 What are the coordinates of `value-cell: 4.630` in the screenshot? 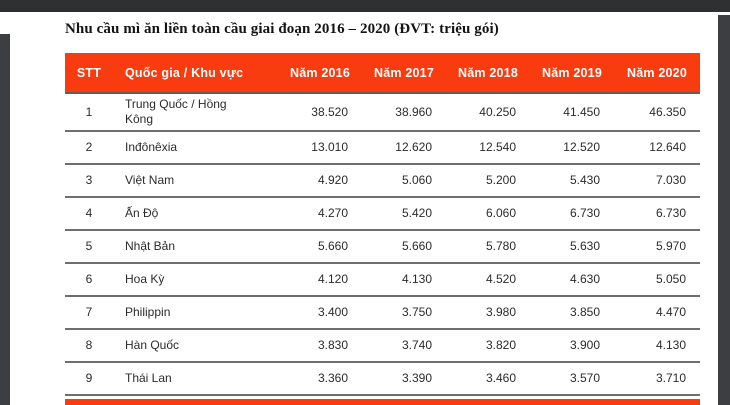 It's located at (584, 279).